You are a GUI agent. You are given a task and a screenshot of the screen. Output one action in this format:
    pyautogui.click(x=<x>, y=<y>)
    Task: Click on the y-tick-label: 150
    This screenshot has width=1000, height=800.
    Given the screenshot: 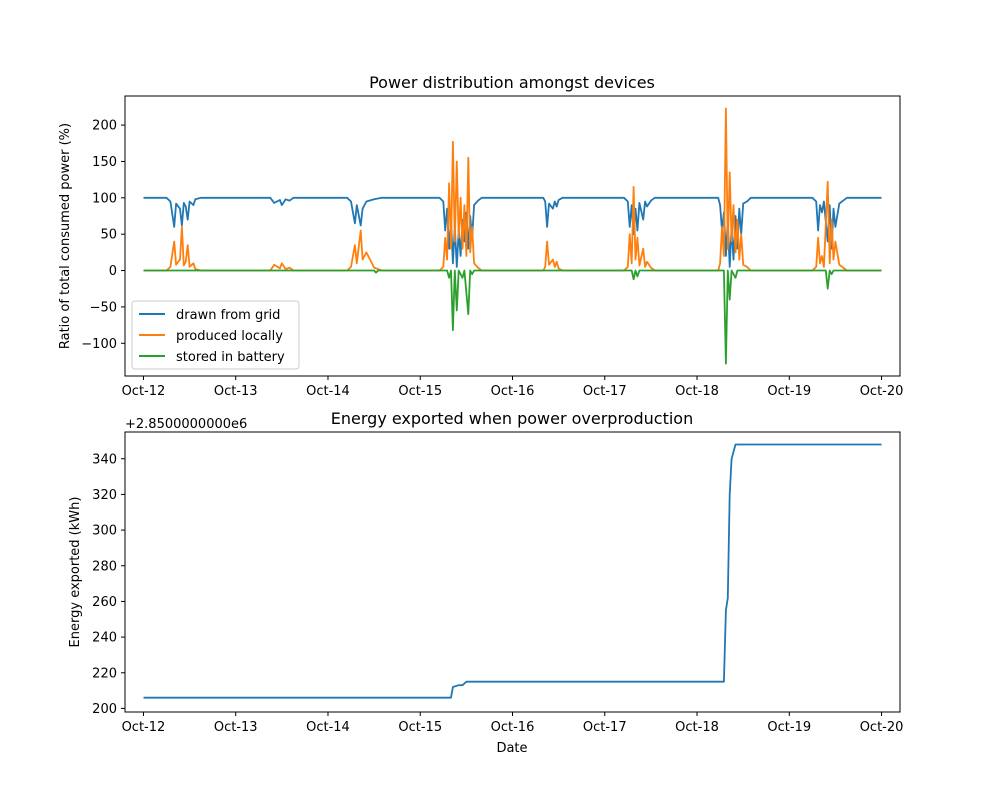 What is the action you would take?
    pyautogui.click(x=104, y=162)
    